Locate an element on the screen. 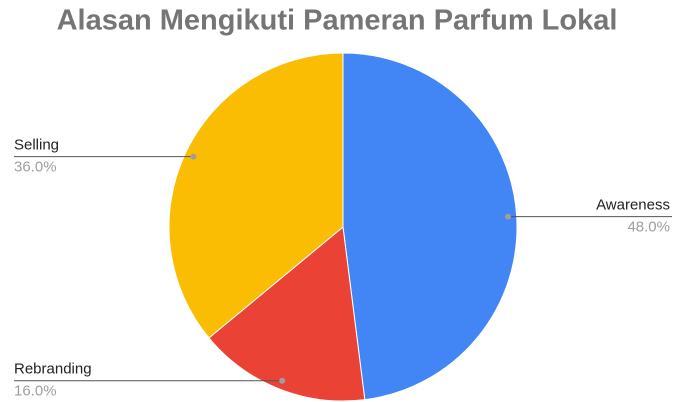 Image resolution: width=674 pixels, height=402 pixels. pie-slice is located at coordinates (287, 314).